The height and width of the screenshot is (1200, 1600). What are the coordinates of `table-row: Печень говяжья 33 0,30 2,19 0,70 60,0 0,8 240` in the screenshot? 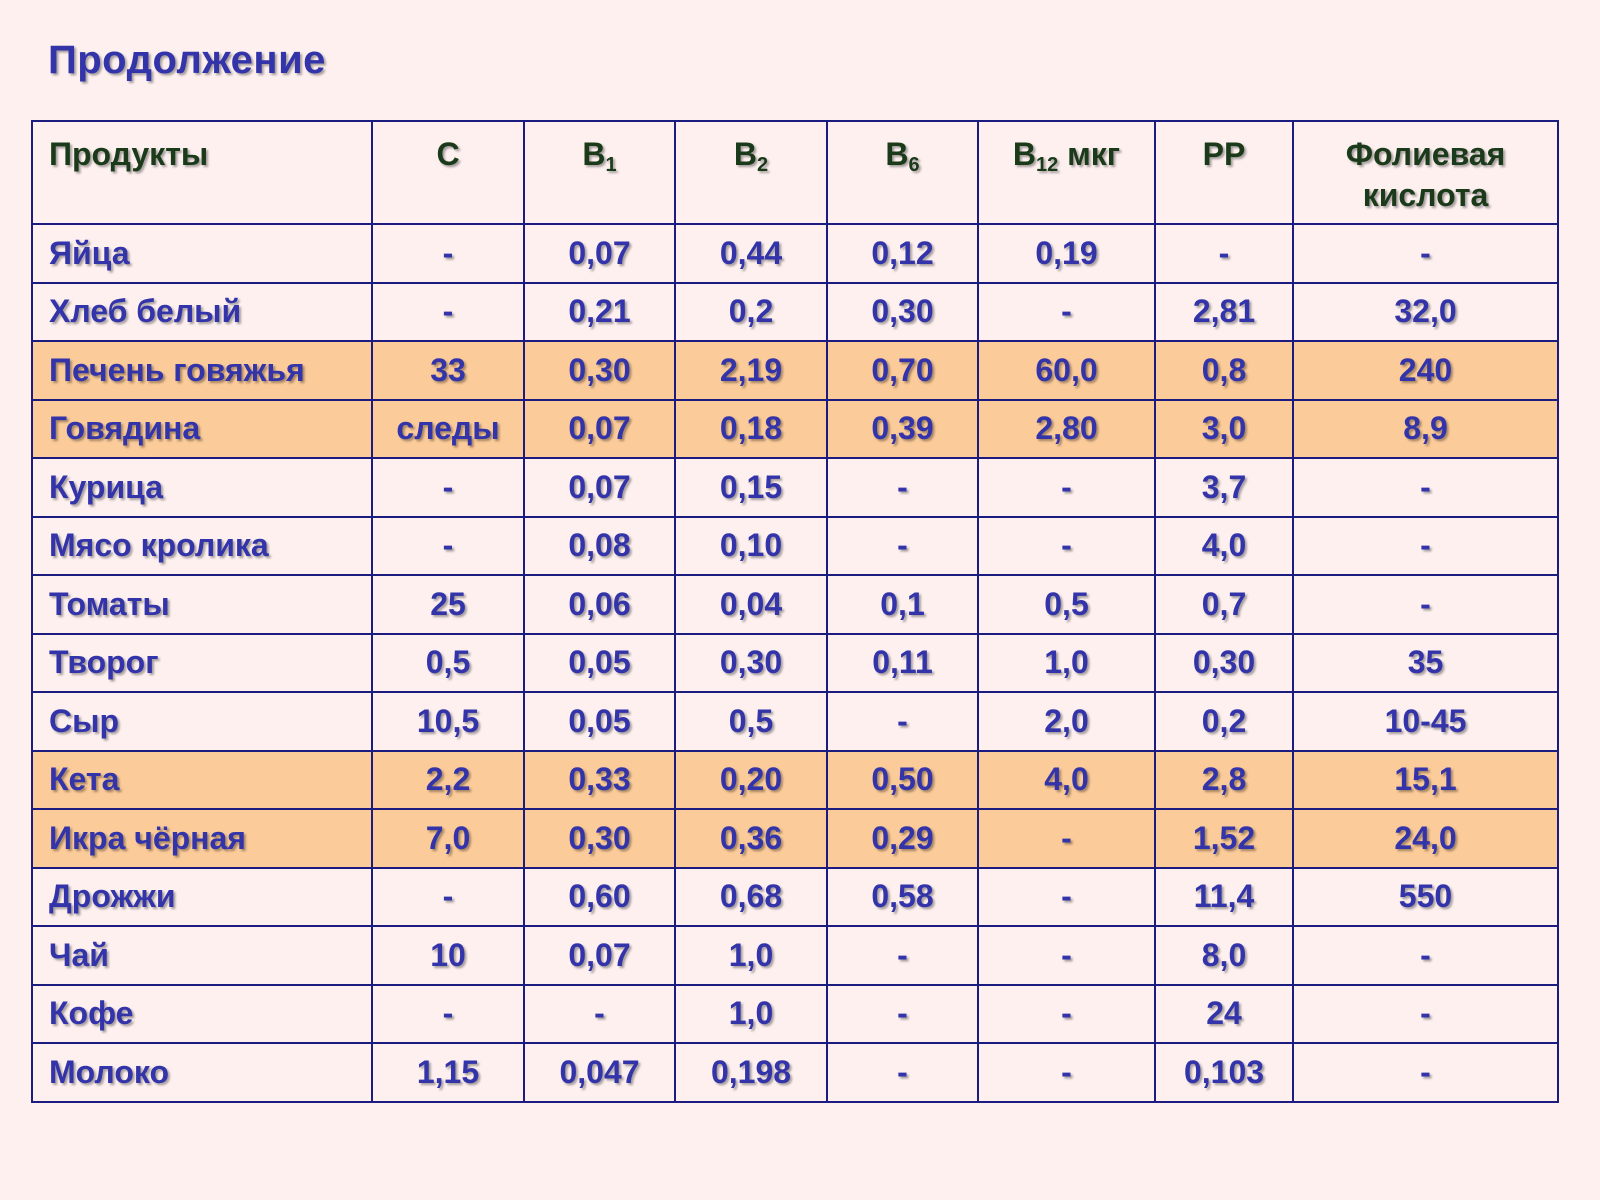 It's located at (795, 370).